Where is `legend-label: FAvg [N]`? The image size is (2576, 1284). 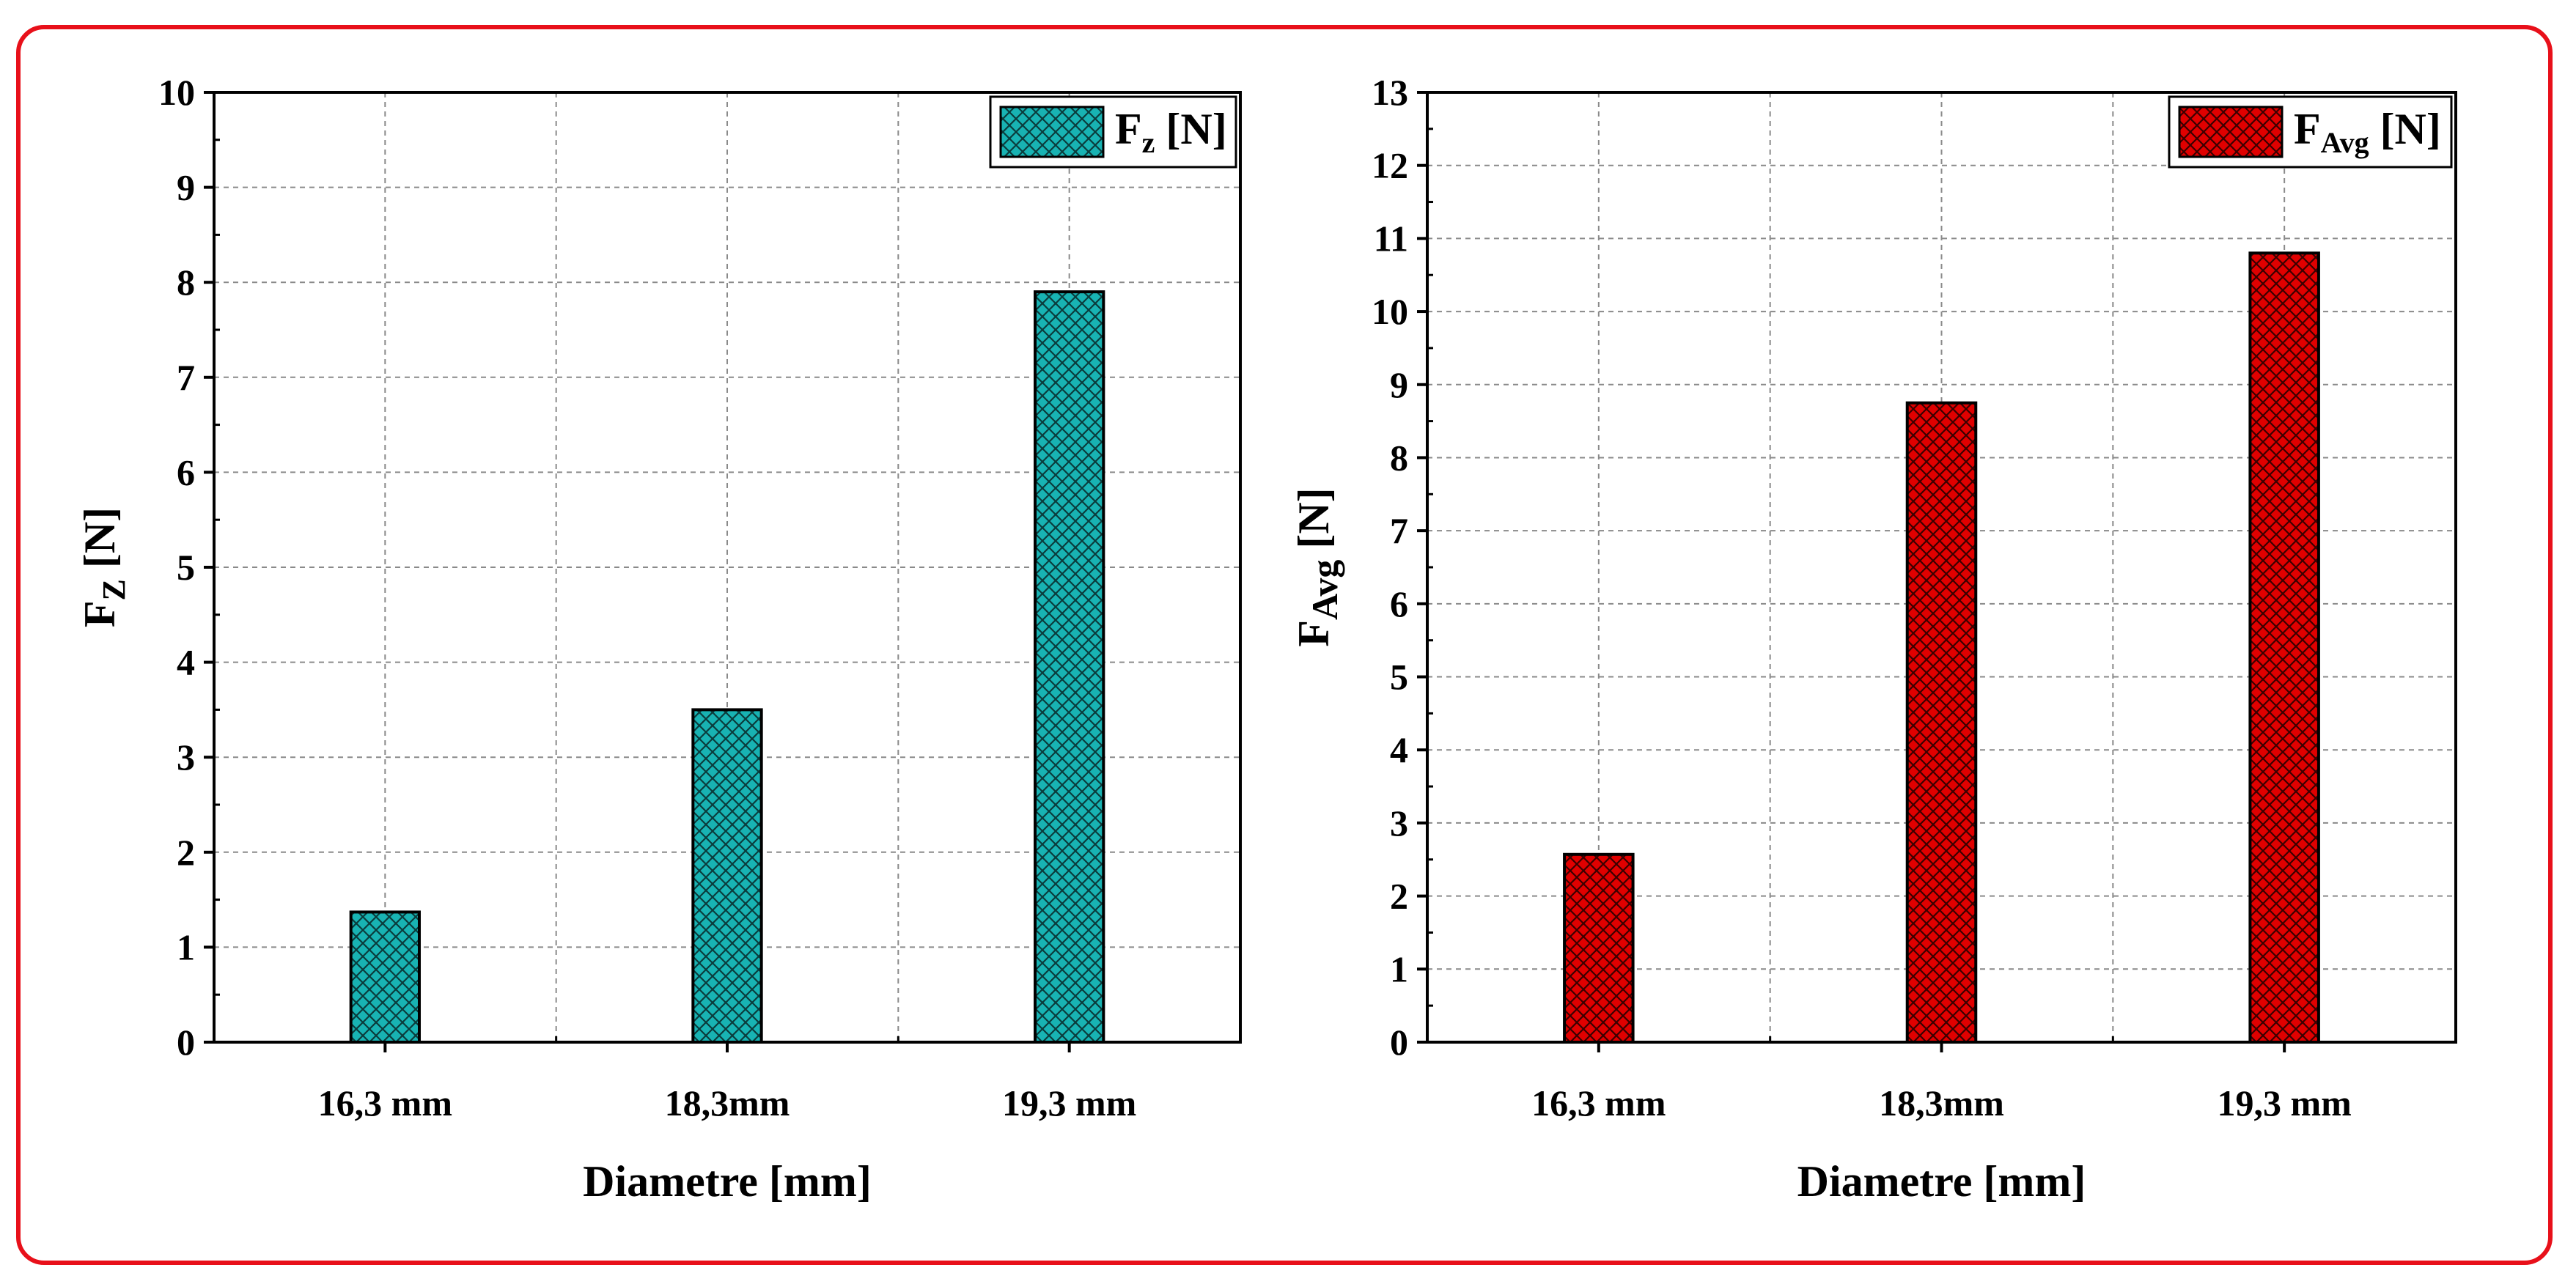
legend-label: FAvg [N] is located at coordinates (2367, 132).